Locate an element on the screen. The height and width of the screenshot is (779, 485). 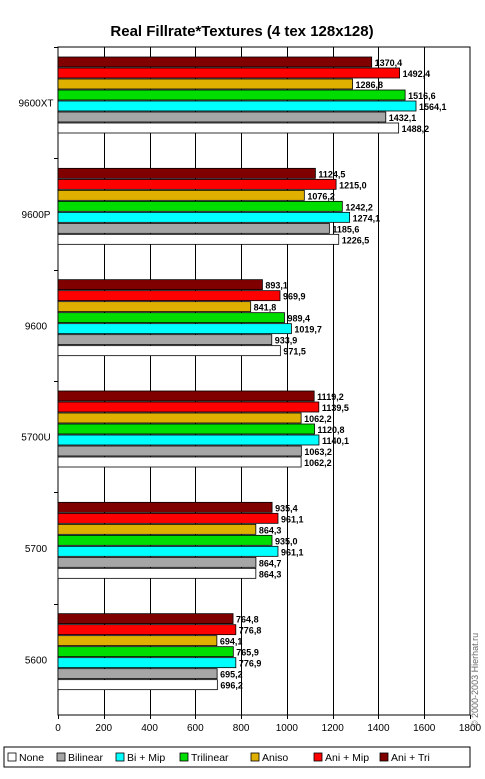
data-label: 1492,4 is located at coordinates (417, 74).